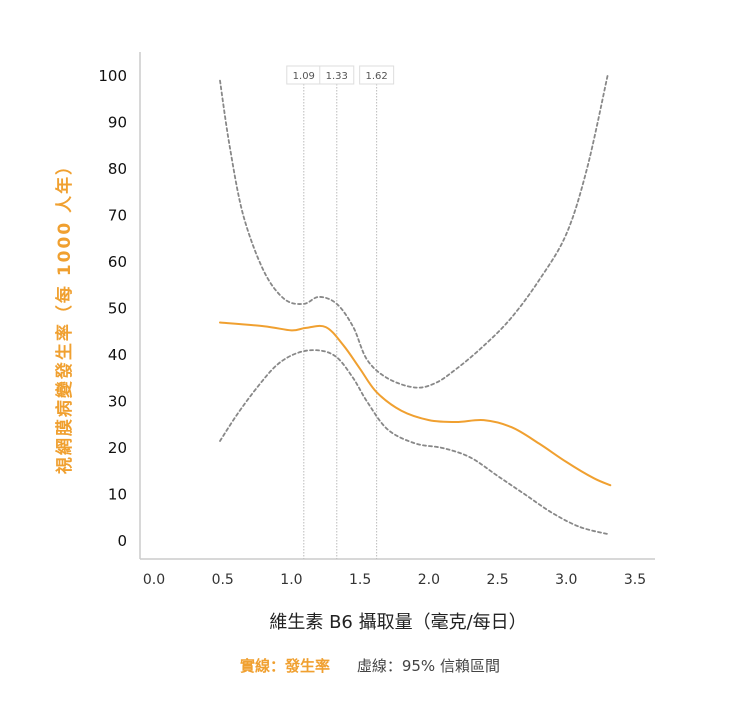  I want to click on y-tick-label: 0, so click(122, 541).